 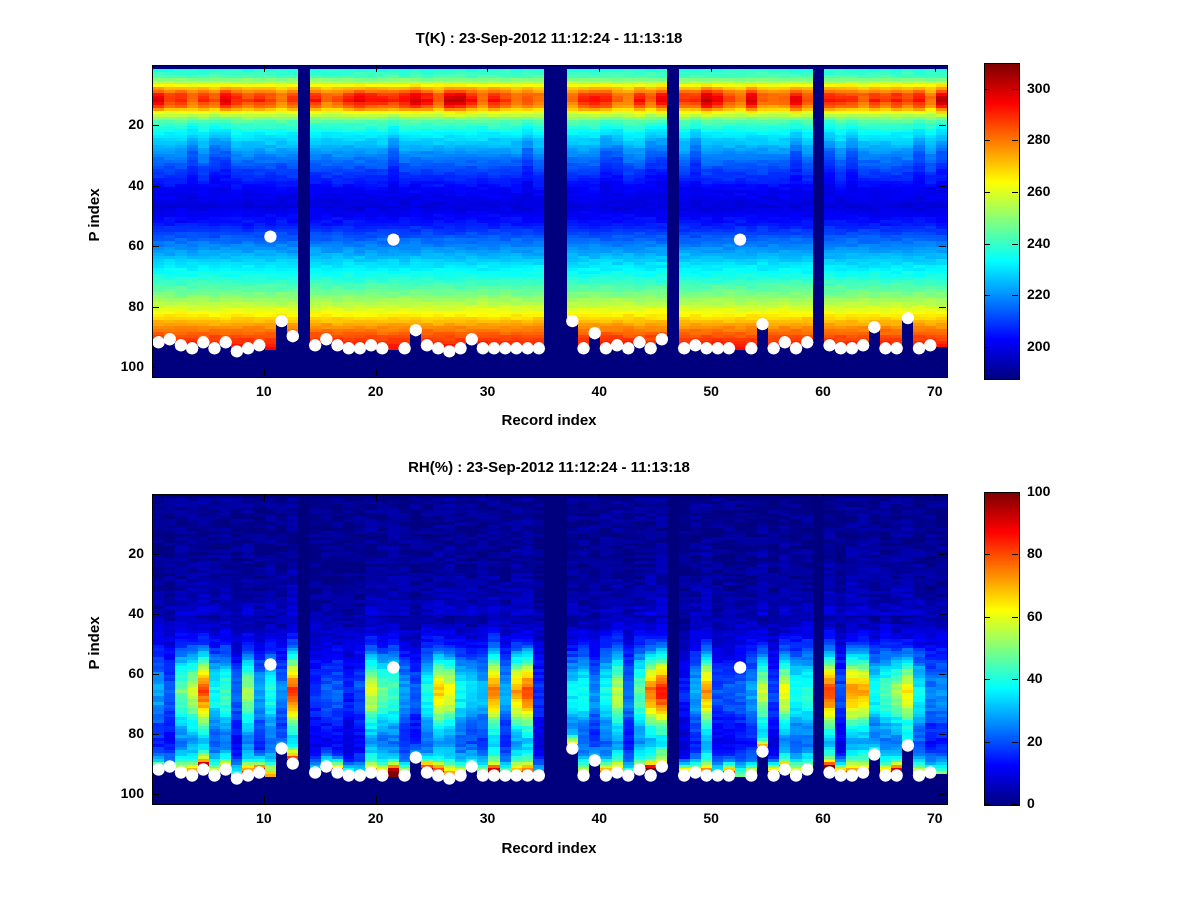 I want to click on colorbar-tick-label: 260, so click(x=1039, y=191).